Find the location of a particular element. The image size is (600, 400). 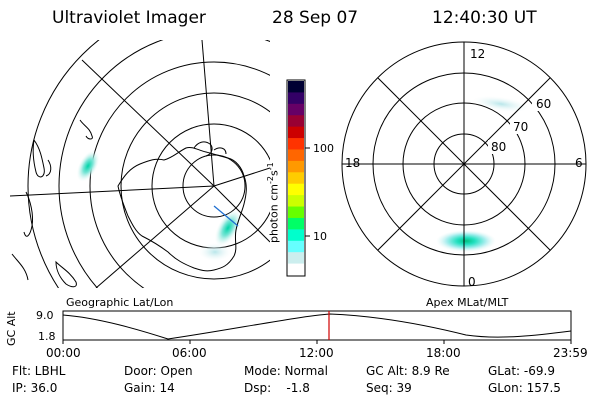

mlt-label-18: 18 is located at coordinates (353, 163).